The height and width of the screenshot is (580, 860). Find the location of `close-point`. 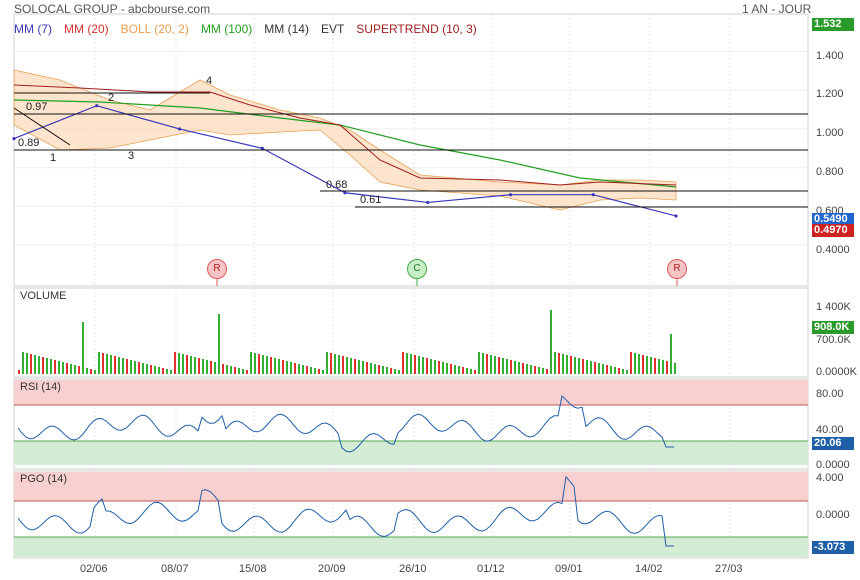

close-point is located at coordinates (97, 106).